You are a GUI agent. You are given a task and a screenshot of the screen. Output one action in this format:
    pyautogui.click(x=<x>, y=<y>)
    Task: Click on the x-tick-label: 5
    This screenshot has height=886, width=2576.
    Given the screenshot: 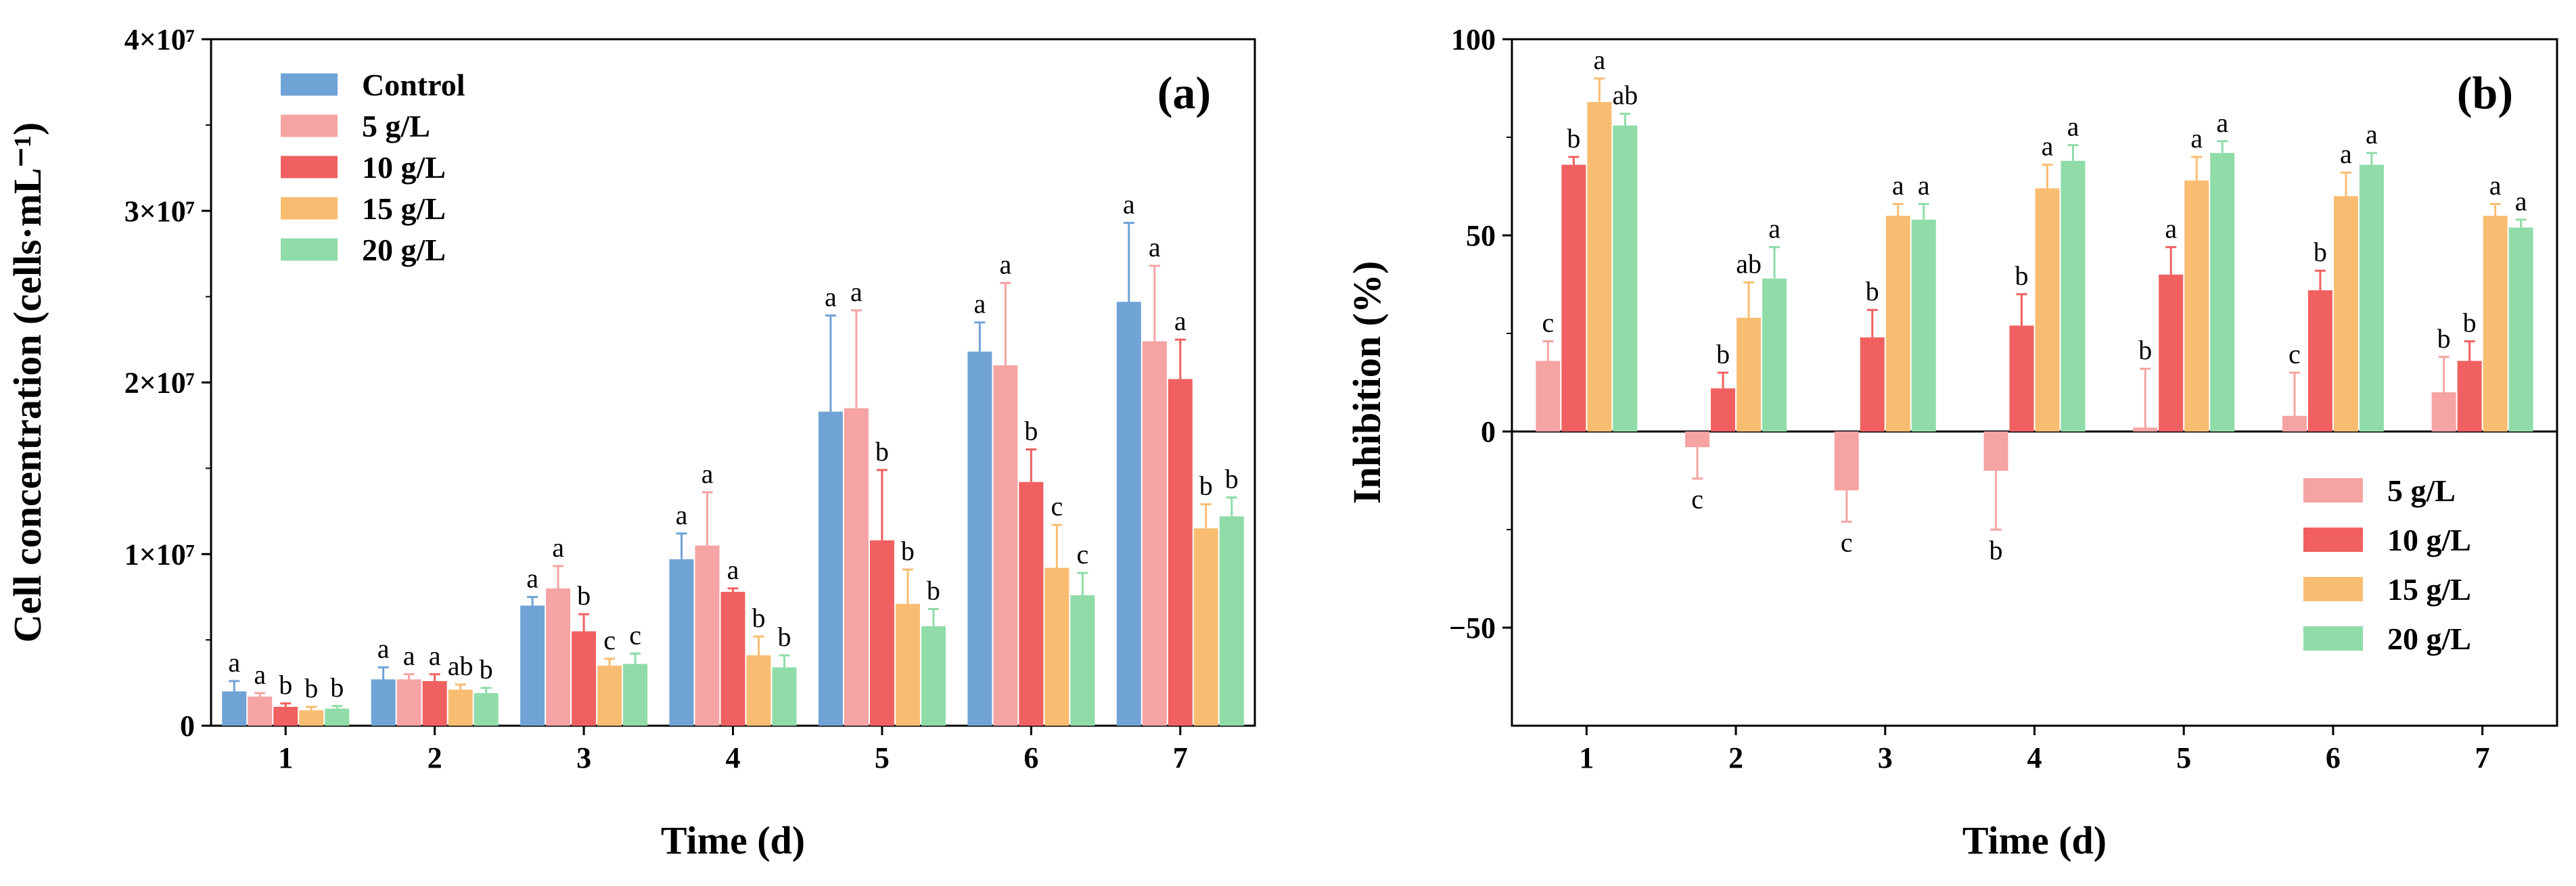 What is the action you would take?
    pyautogui.click(x=882, y=758)
    